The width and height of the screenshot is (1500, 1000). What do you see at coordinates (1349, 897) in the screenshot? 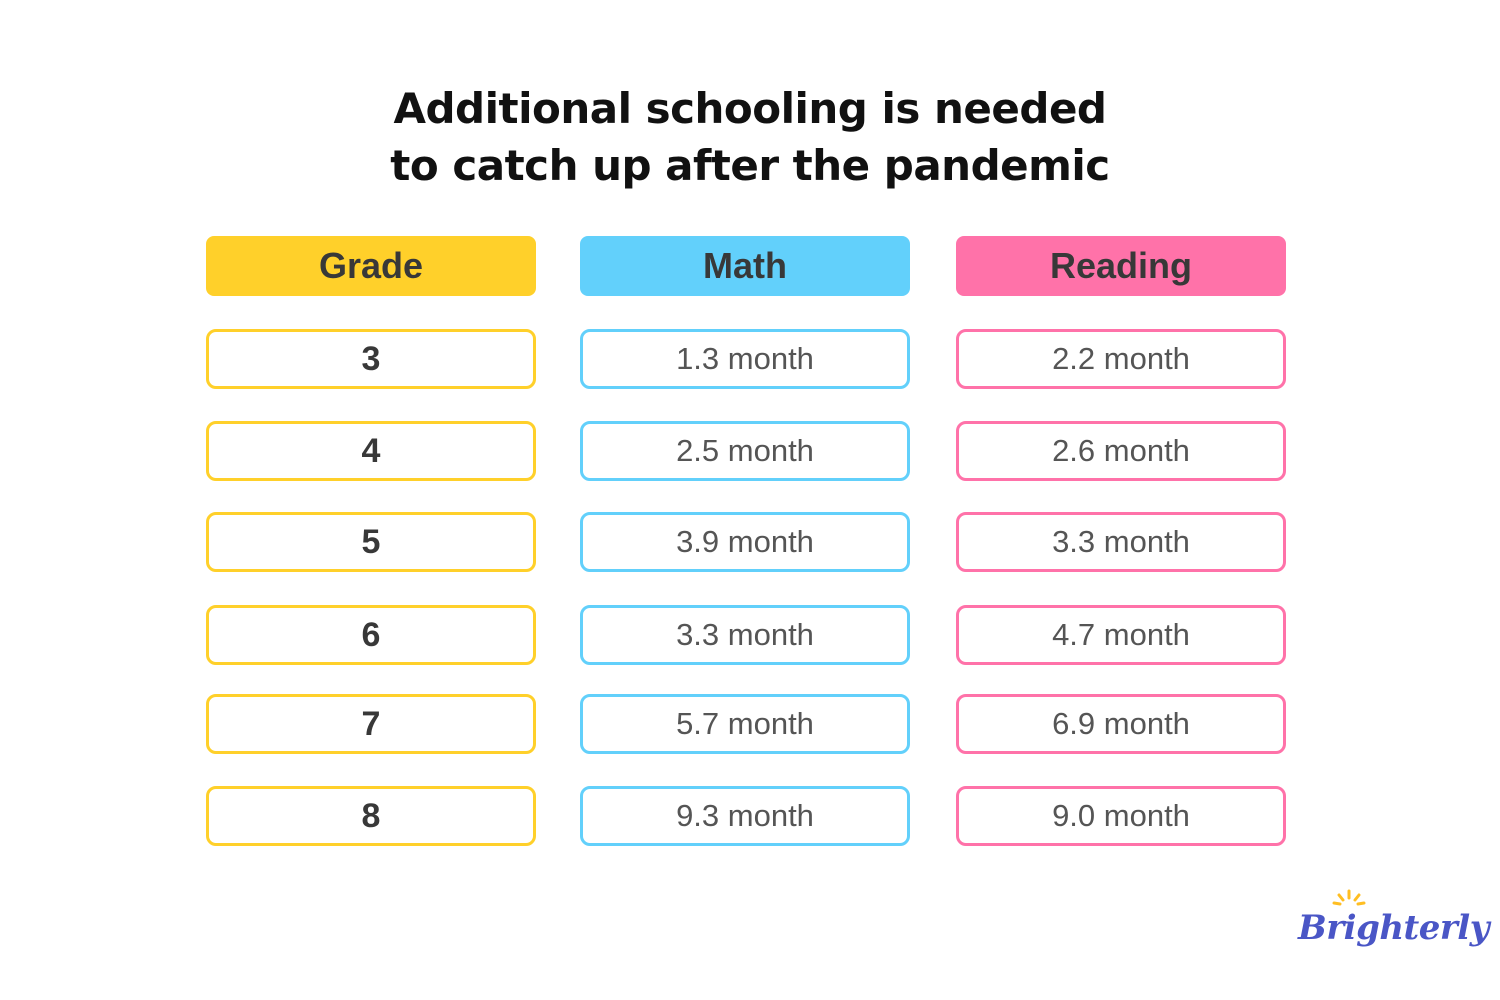
I see `sun-rays-icon` at bounding box center [1349, 897].